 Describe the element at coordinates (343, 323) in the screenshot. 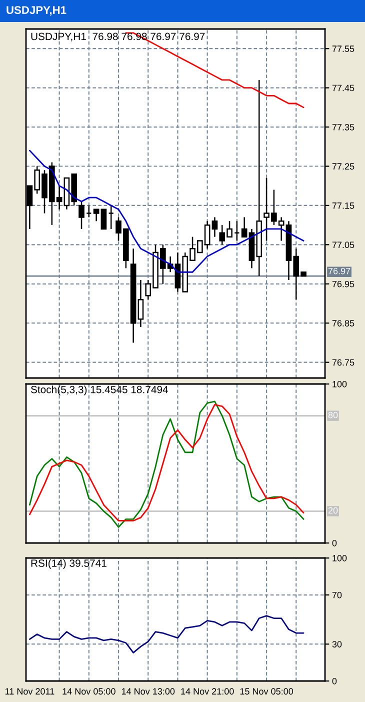

I see `y-tick-label: 76.85` at that location.